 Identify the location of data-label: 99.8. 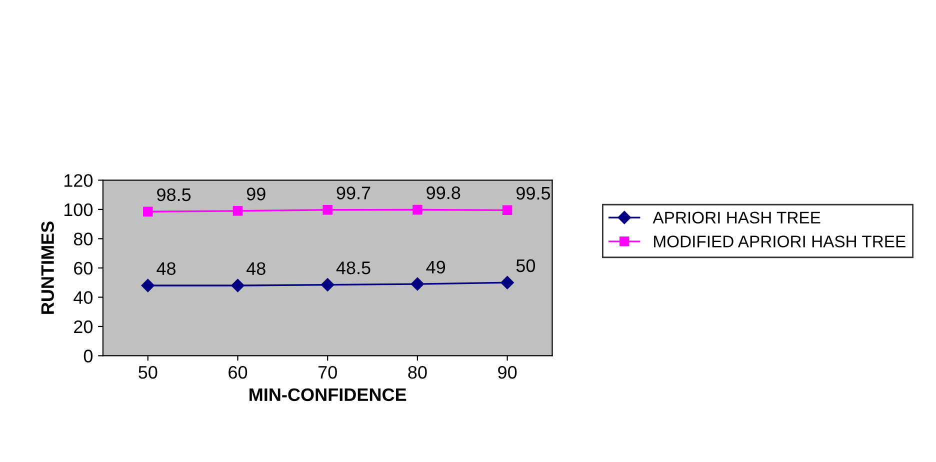
(443, 193).